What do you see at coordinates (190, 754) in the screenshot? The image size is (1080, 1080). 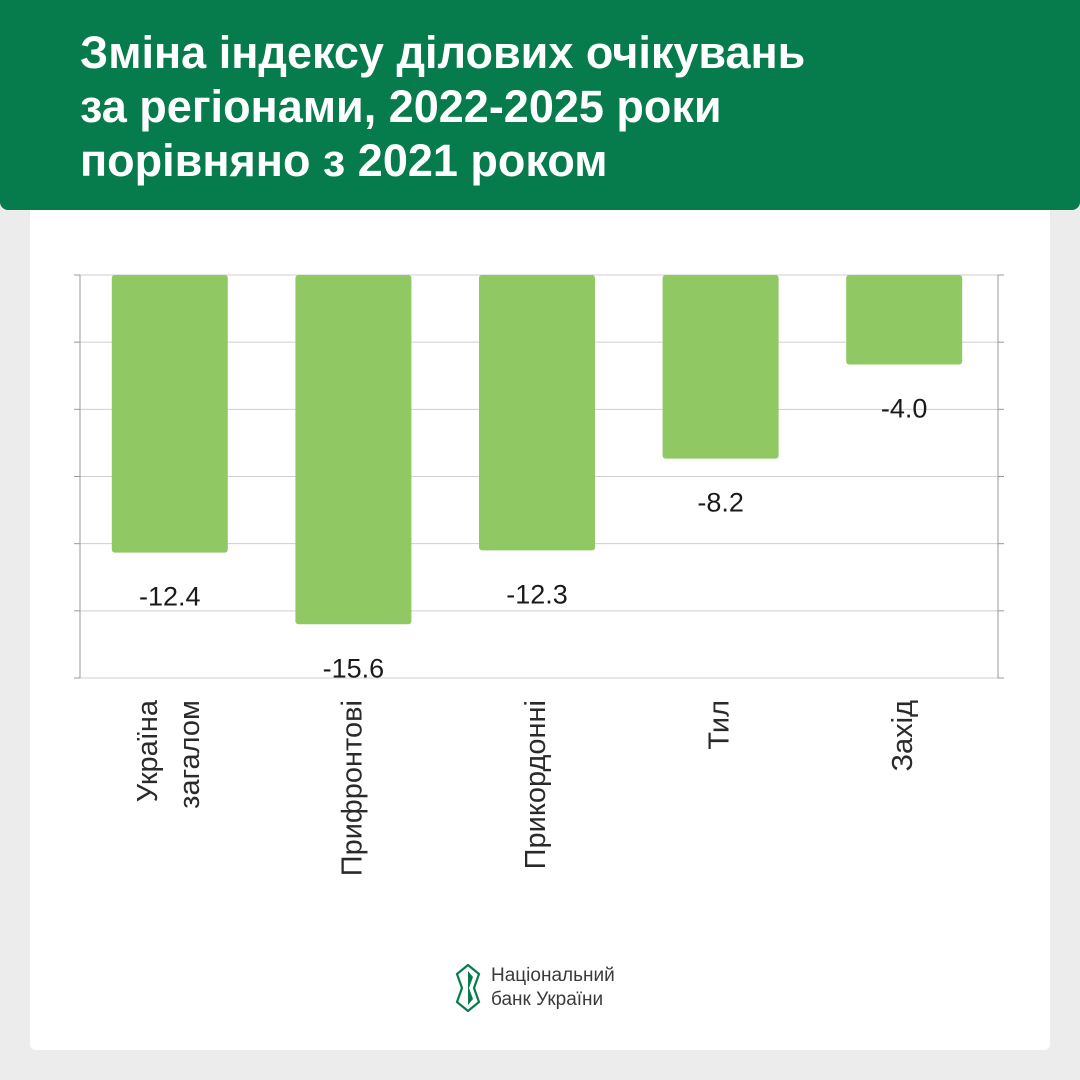 I see `category-label: загалом` at bounding box center [190, 754].